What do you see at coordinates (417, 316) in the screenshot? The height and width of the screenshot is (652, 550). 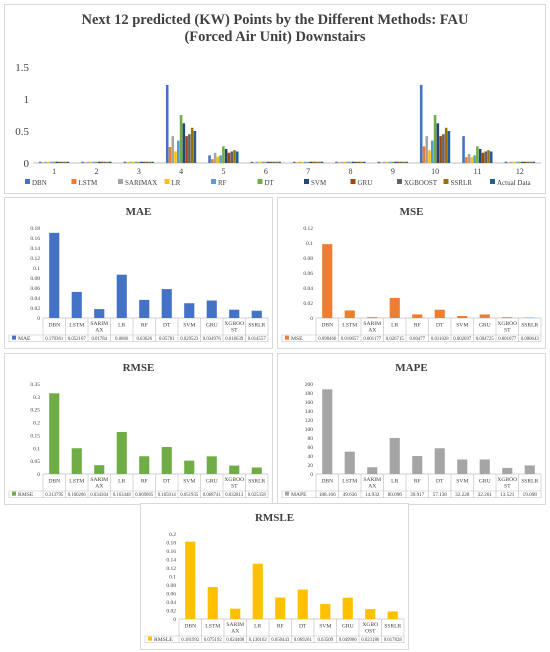 I see `mse-bar-rf` at bounding box center [417, 316].